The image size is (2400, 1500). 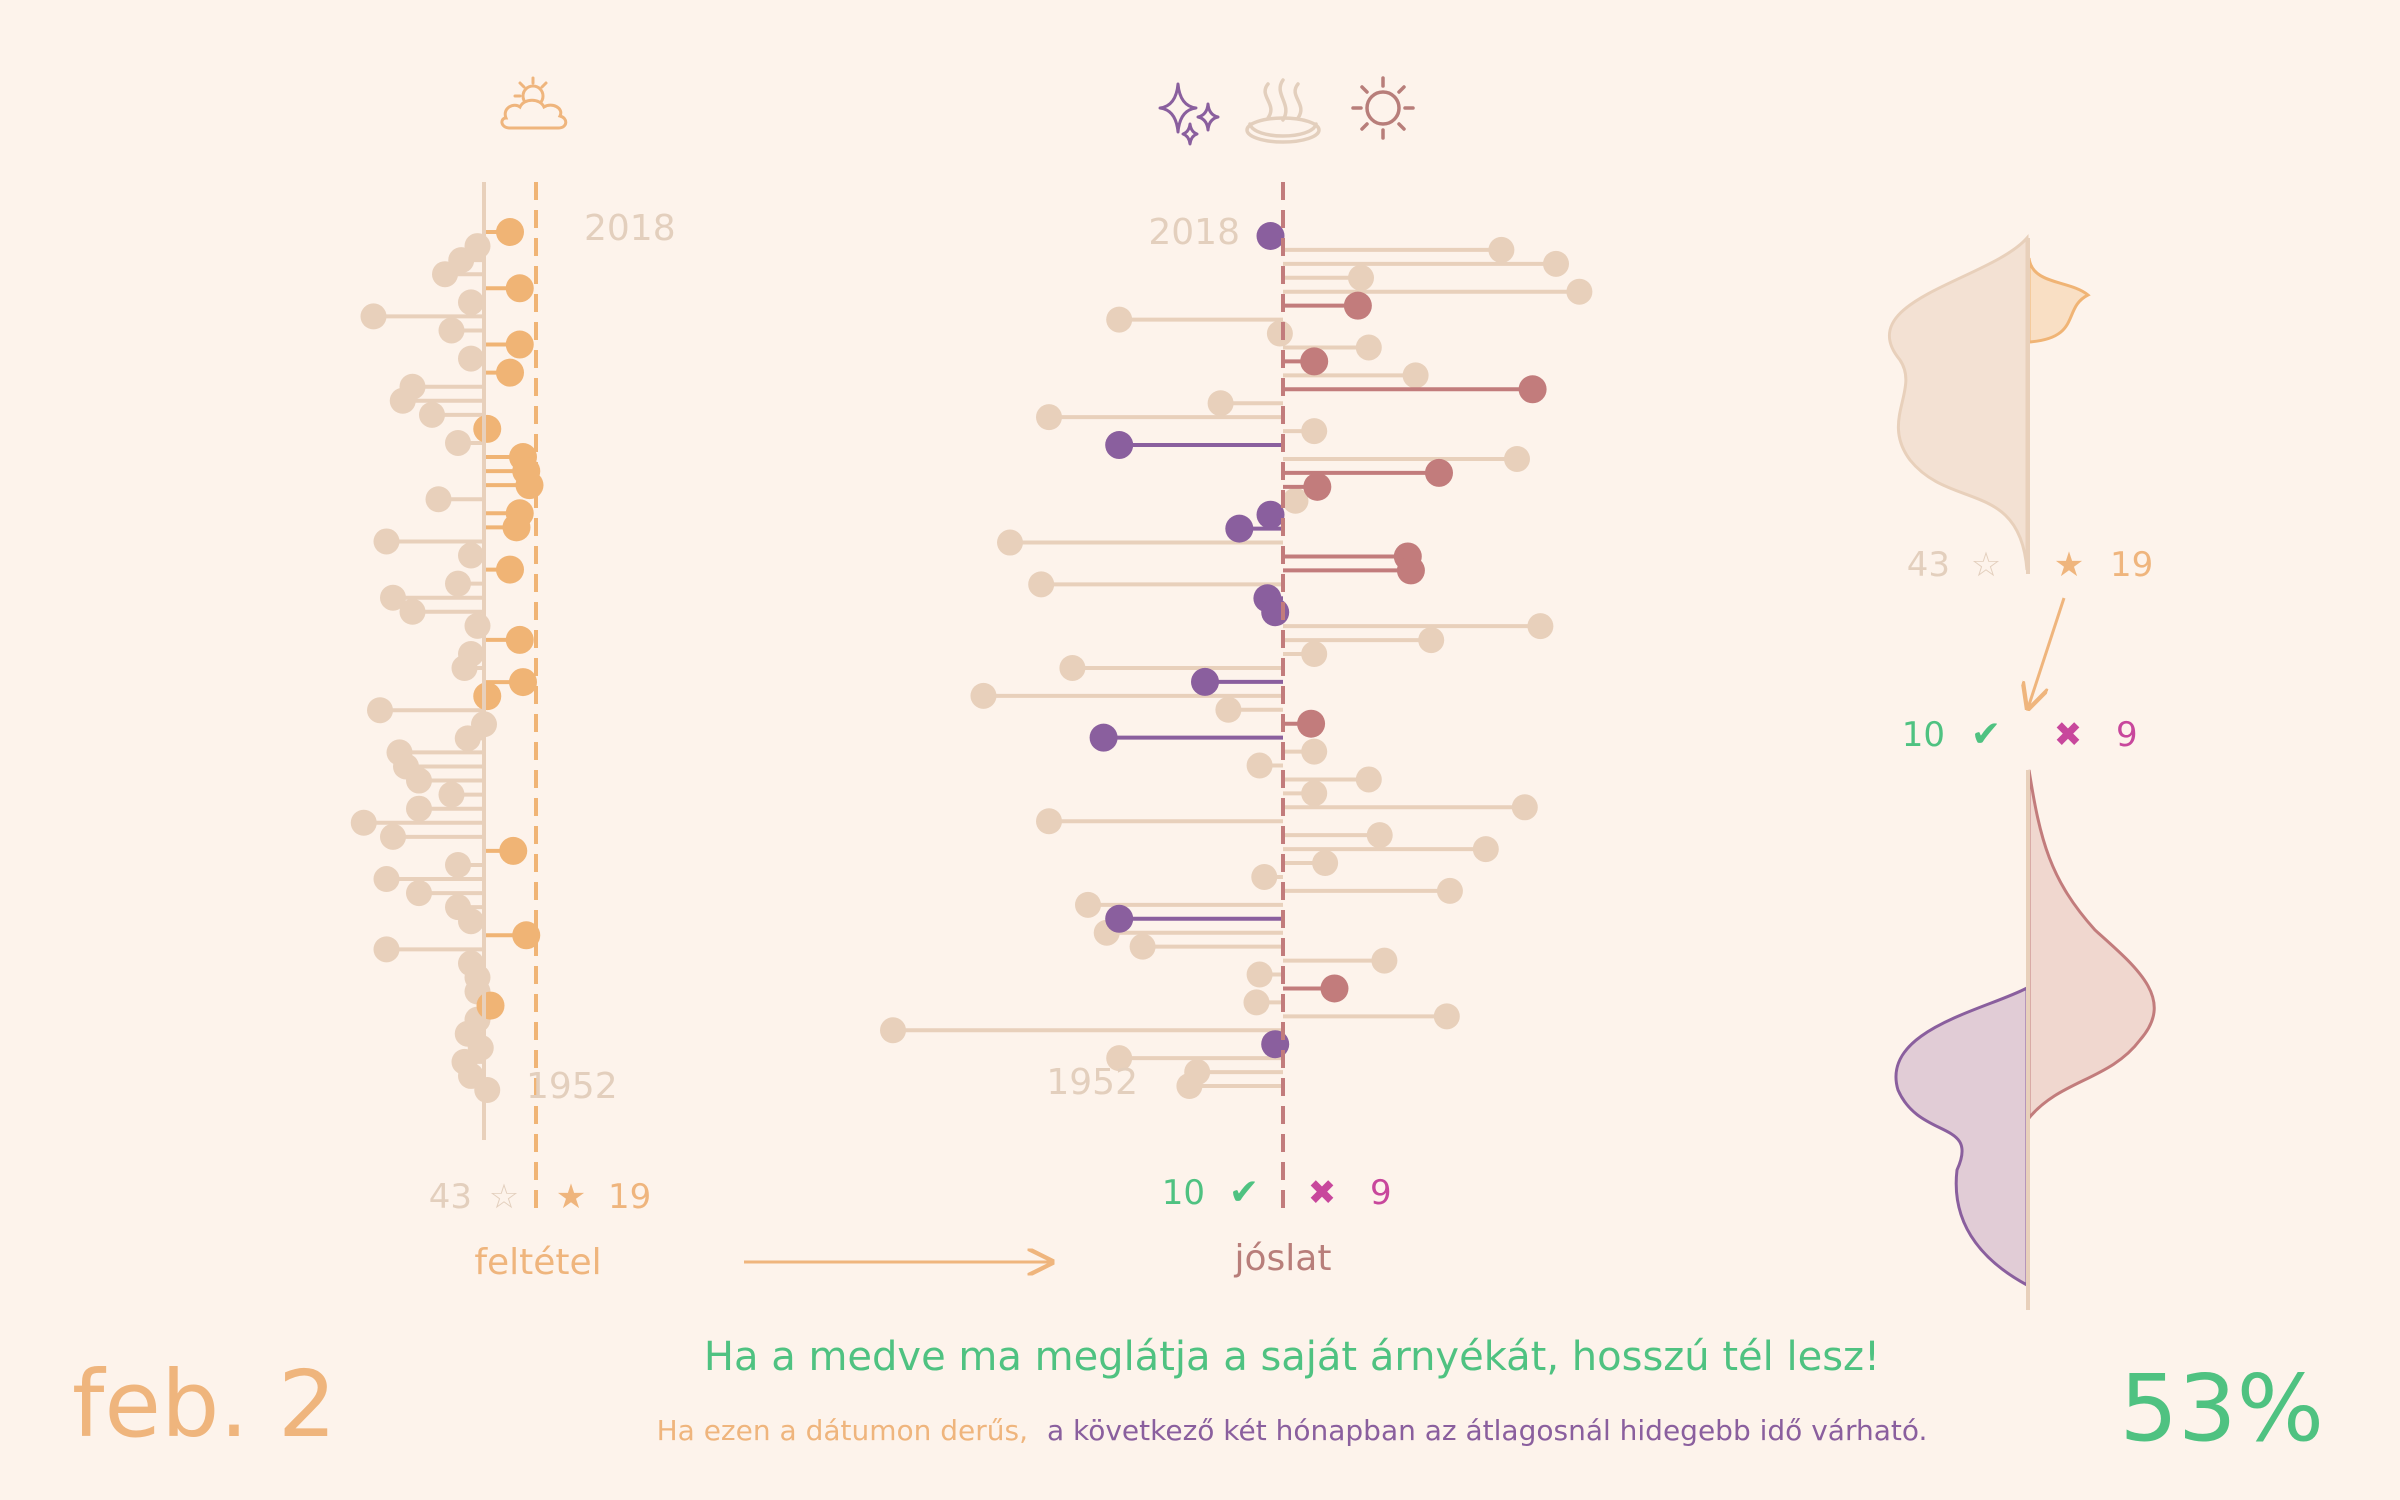 I want to click on prediction-legend: 10 ✔ ✖ 9, so click(x=1277, y=1192).